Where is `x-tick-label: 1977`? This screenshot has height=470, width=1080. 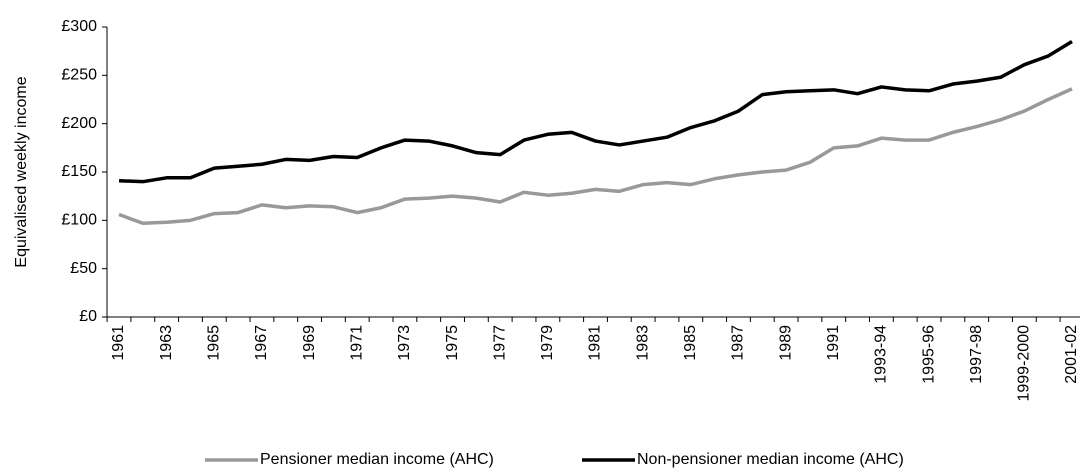 x-tick-label: 1977 is located at coordinates (499, 343).